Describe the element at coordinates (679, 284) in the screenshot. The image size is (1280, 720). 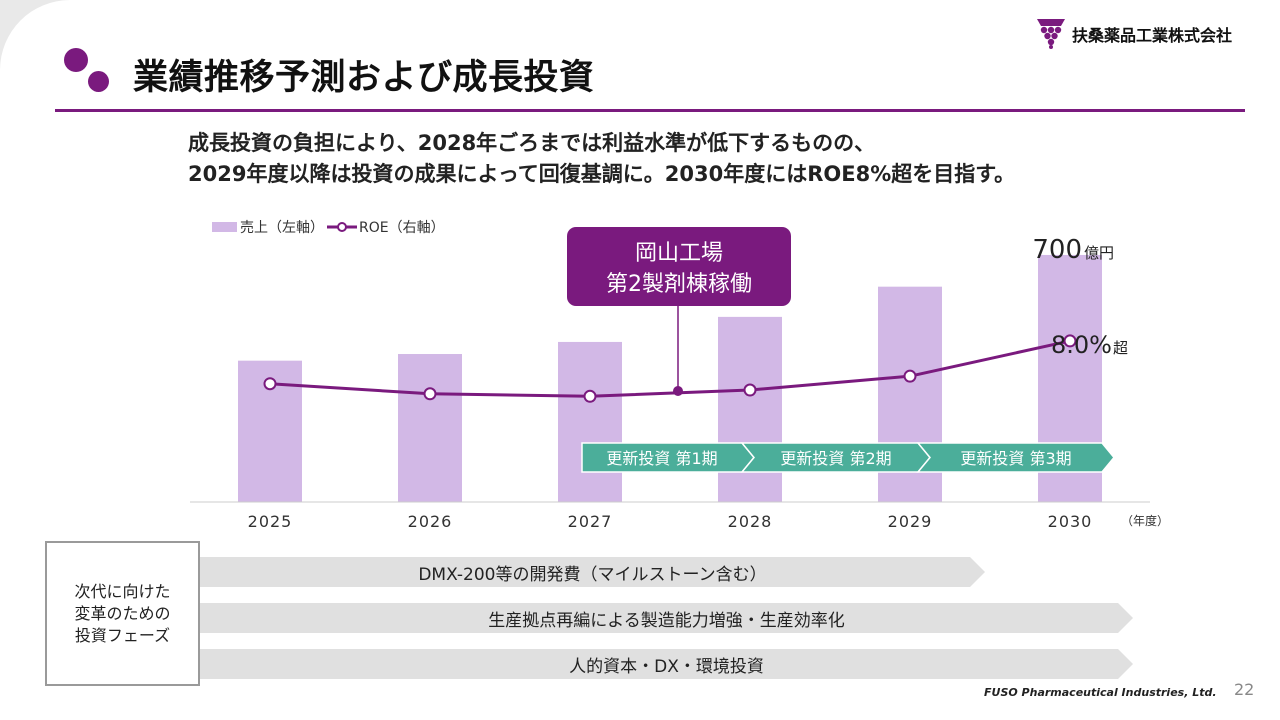
I see `callout-line-2: 第2製剤棟稼働` at that location.